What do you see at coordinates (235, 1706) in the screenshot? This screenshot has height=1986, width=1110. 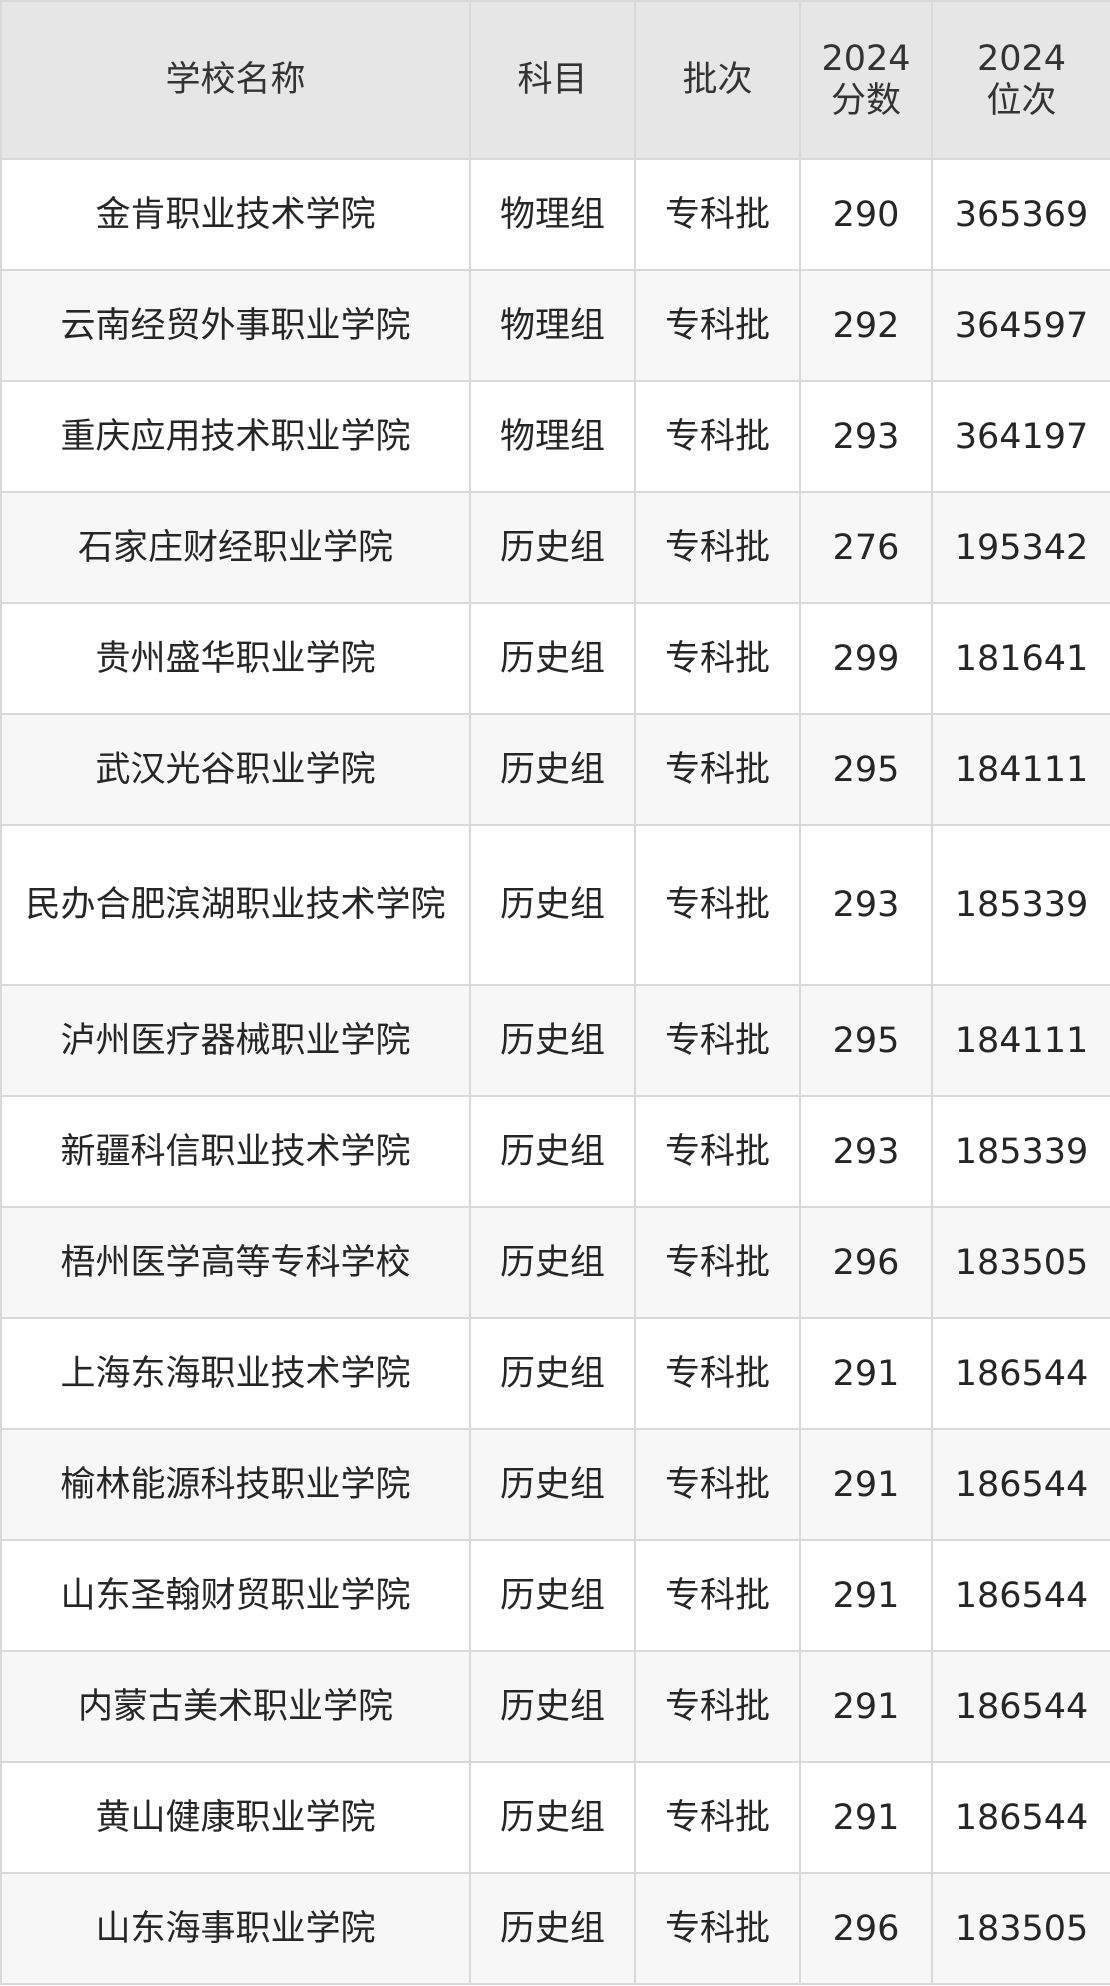 I see `cell-school-name: 内蒙古美术职业学院` at bounding box center [235, 1706].